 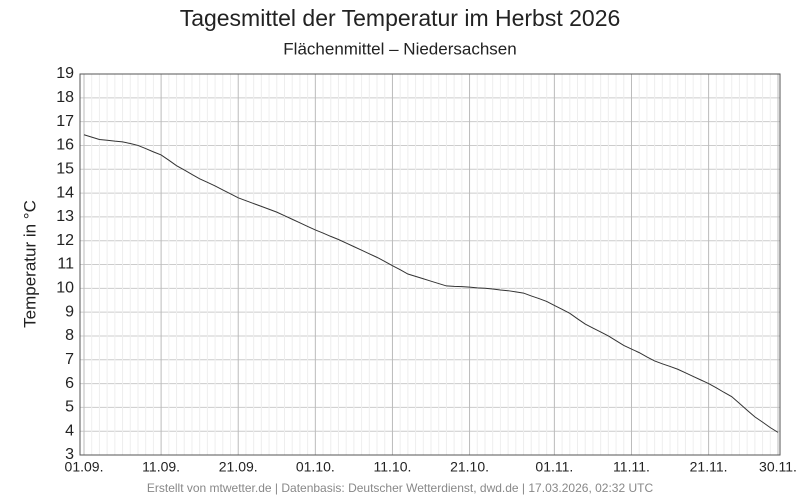 I want to click on y-tick-label: 12, so click(x=65, y=240).